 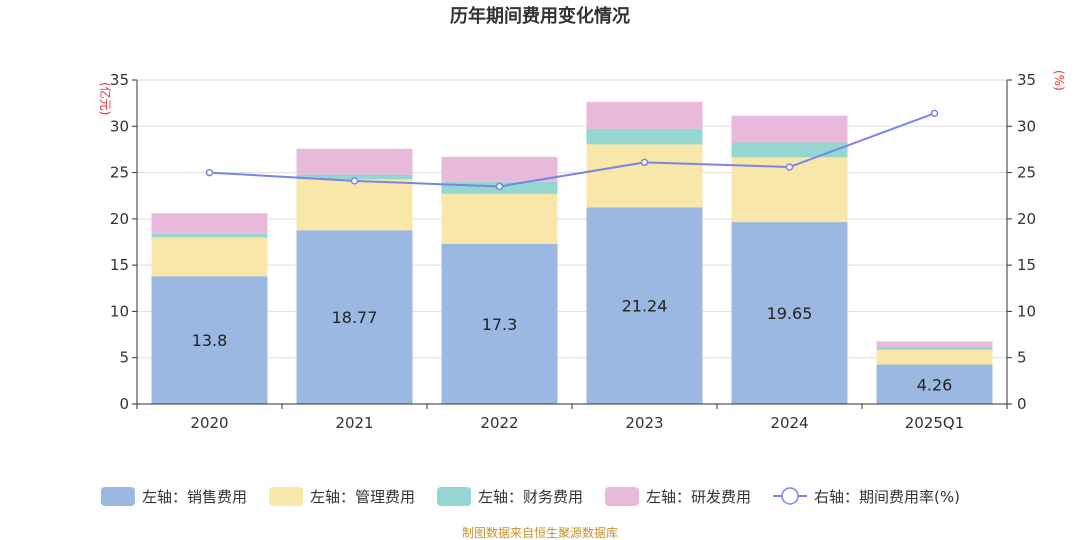 I want to click on data-label-2024: 19.65, so click(x=790, y=313).